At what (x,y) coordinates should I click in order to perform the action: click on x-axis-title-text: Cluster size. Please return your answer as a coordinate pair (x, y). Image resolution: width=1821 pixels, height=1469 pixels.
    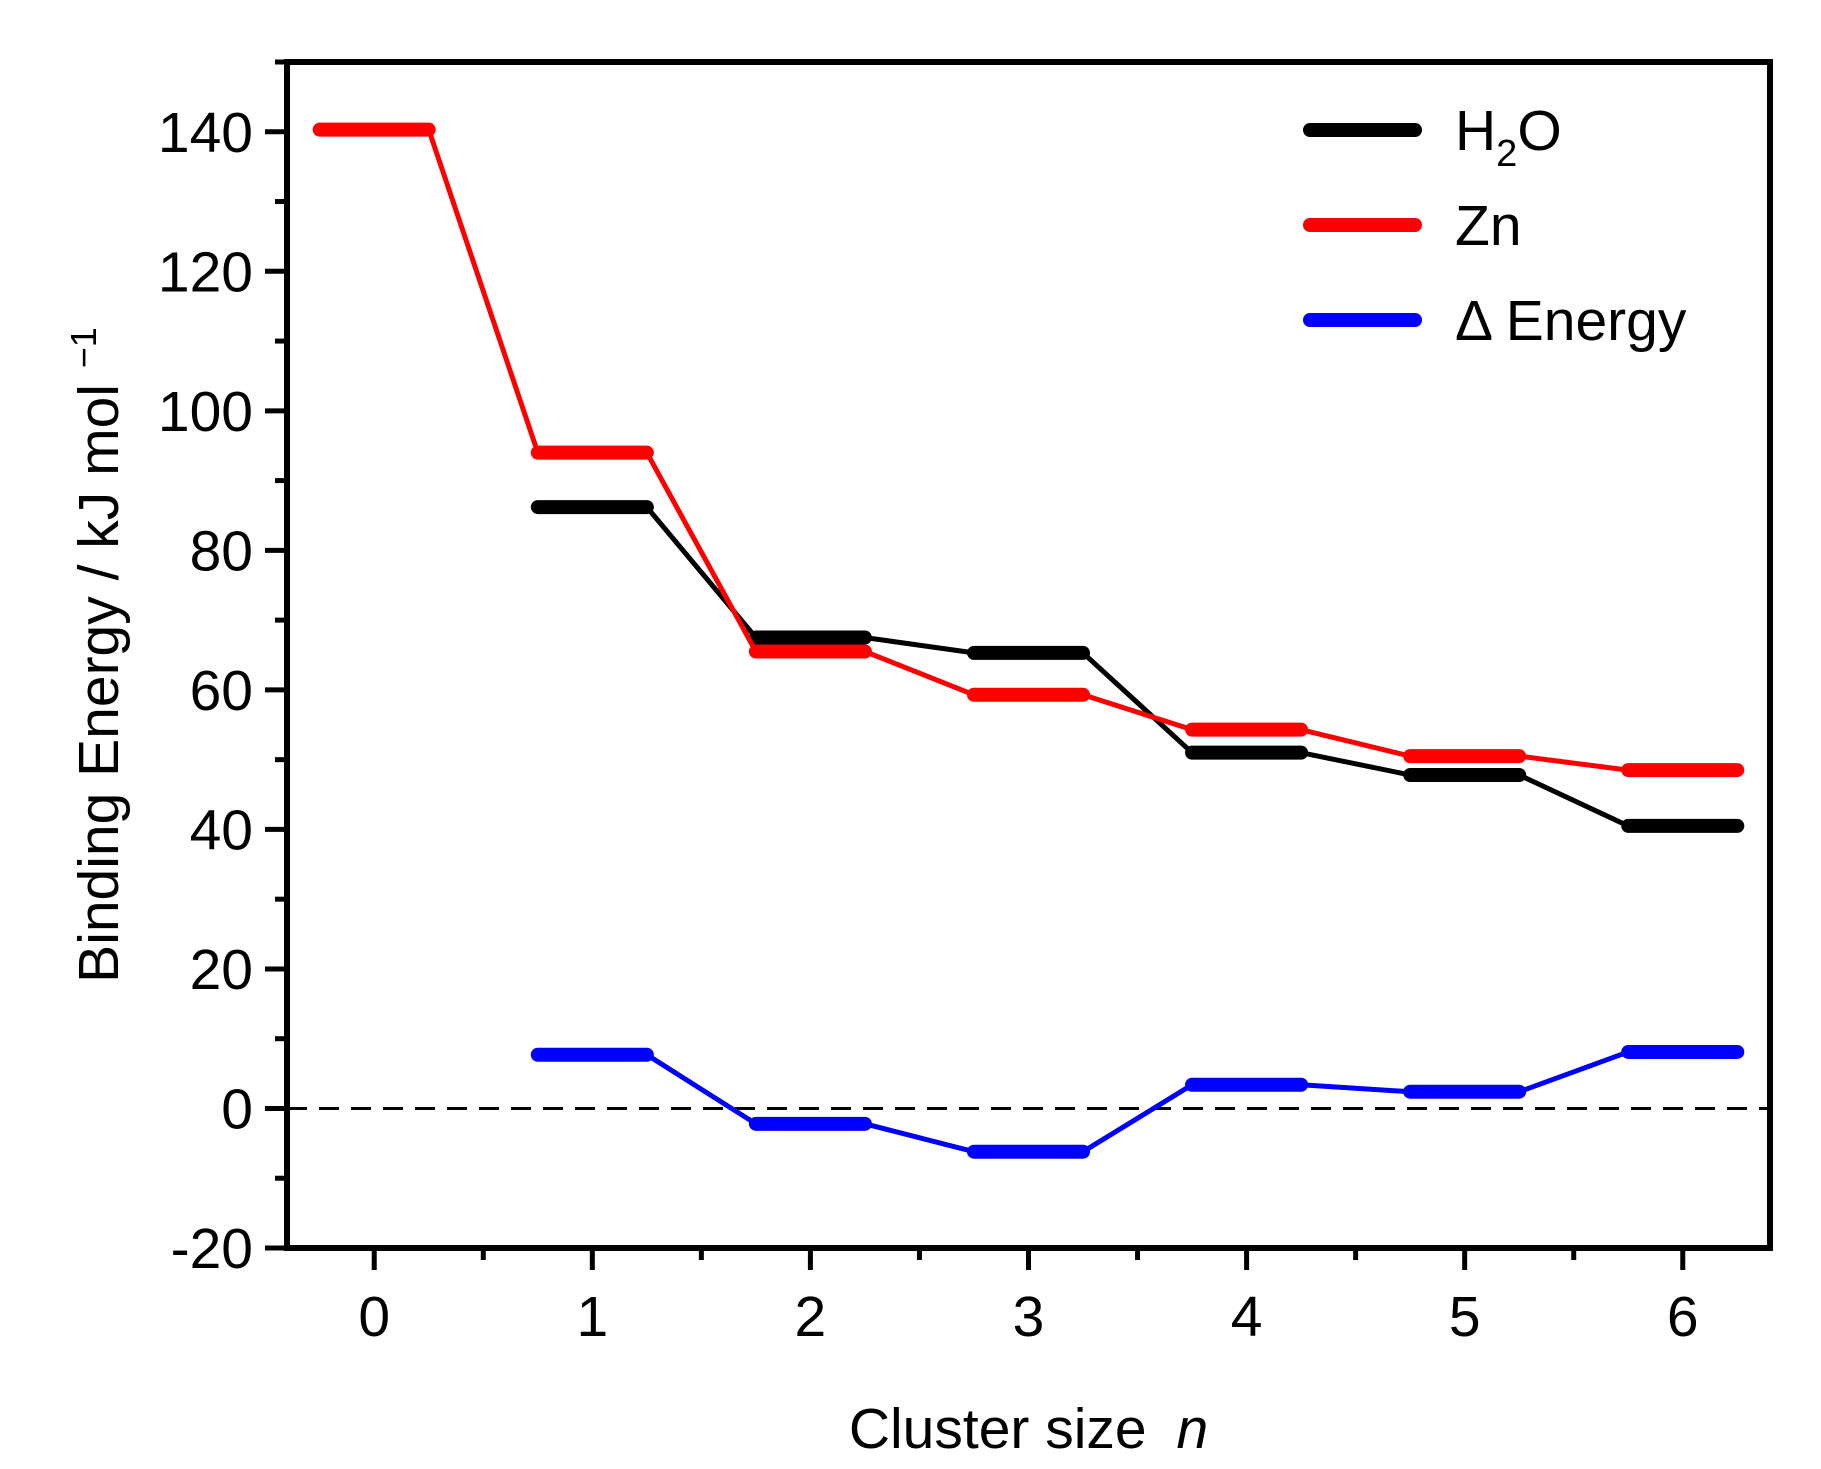
    Looking at the image, I should click on (998, 1429).